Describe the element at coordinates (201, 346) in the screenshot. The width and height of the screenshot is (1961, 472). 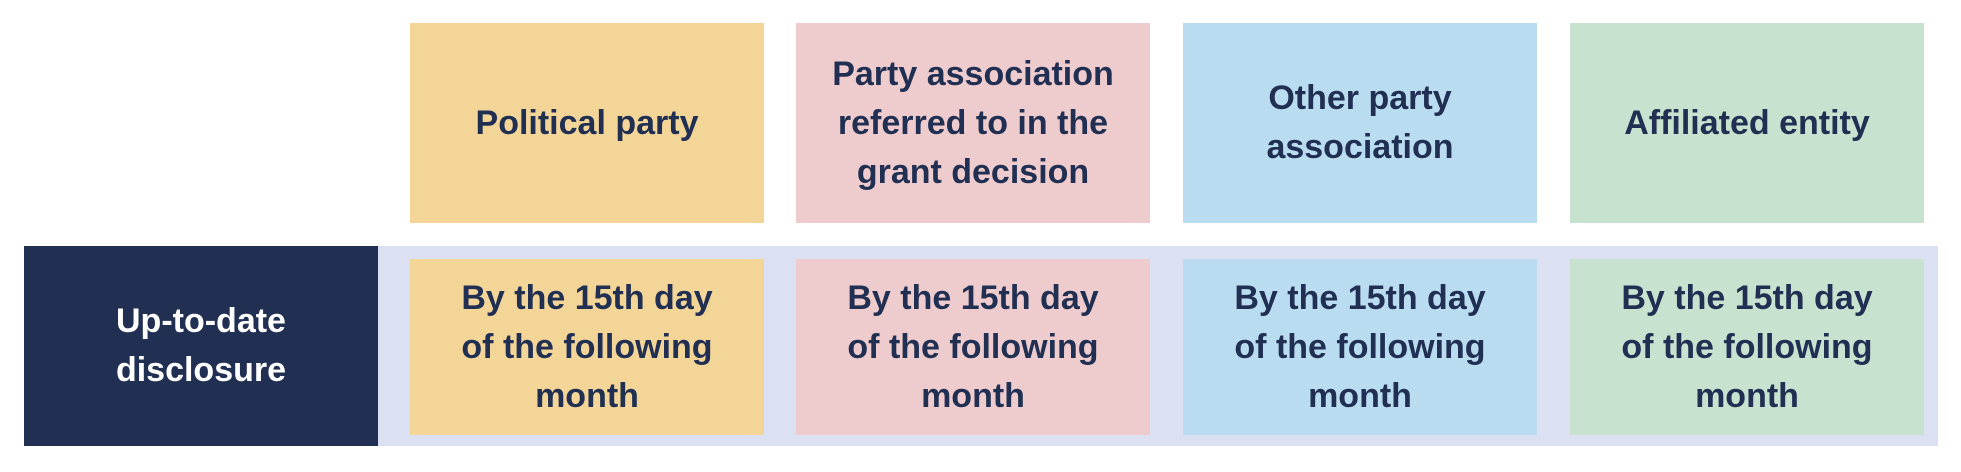
I see `row-label-up-to-date-disclosure: Up-to-date disclosure` at that location.